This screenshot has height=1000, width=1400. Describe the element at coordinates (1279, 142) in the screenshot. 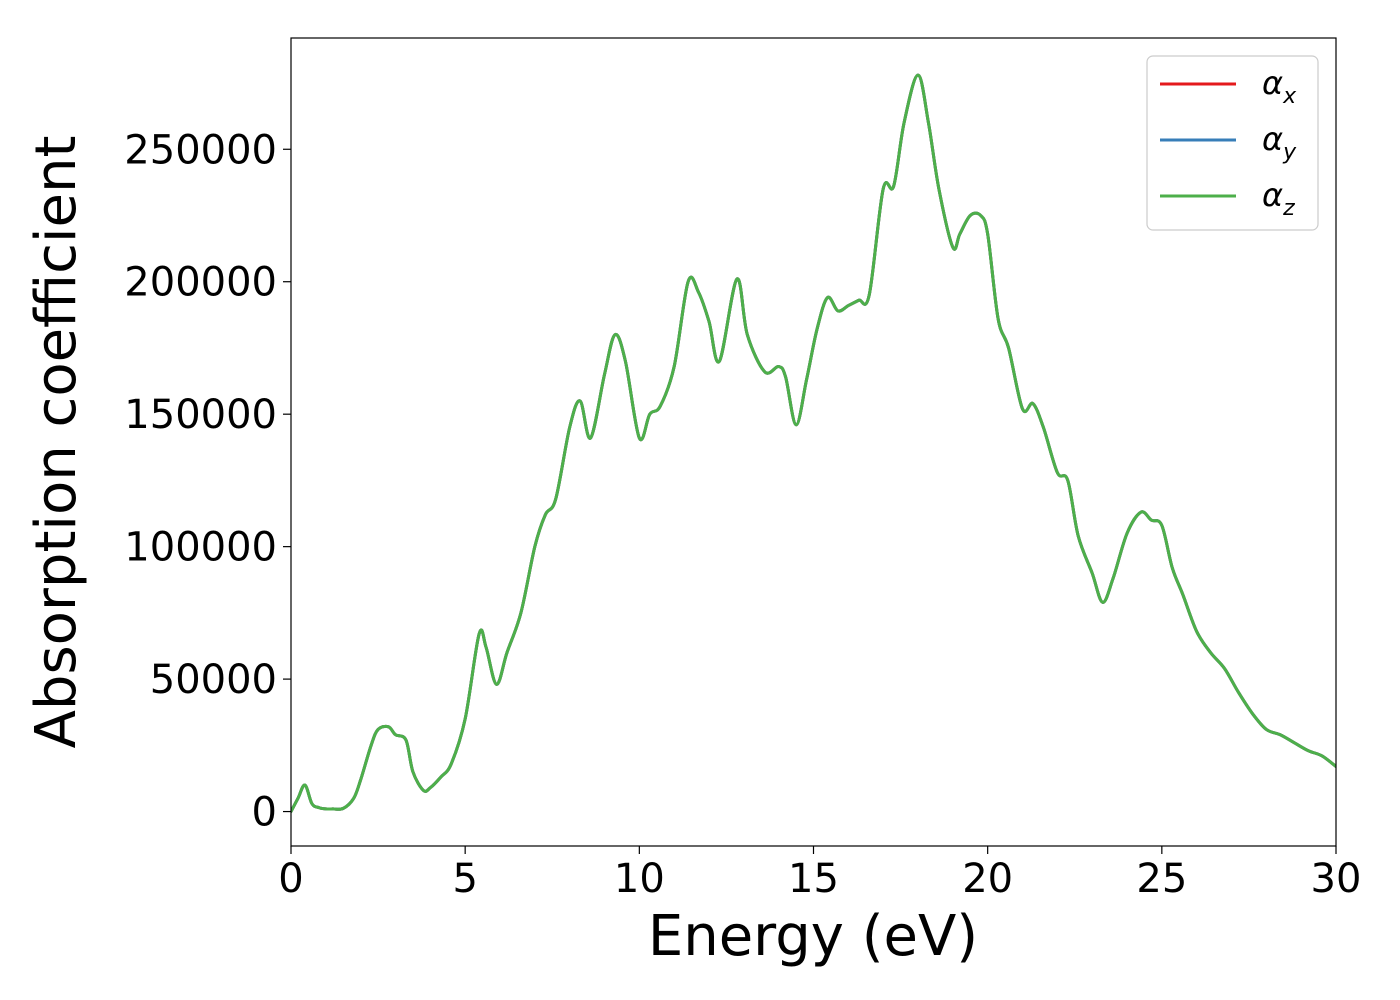

I see `legend-label-alpha-y: αy` at that location.